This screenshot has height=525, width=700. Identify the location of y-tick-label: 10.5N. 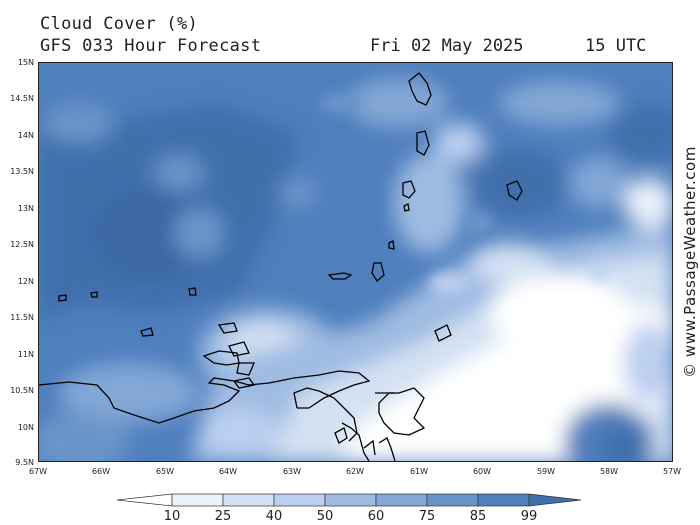
(22, 390).